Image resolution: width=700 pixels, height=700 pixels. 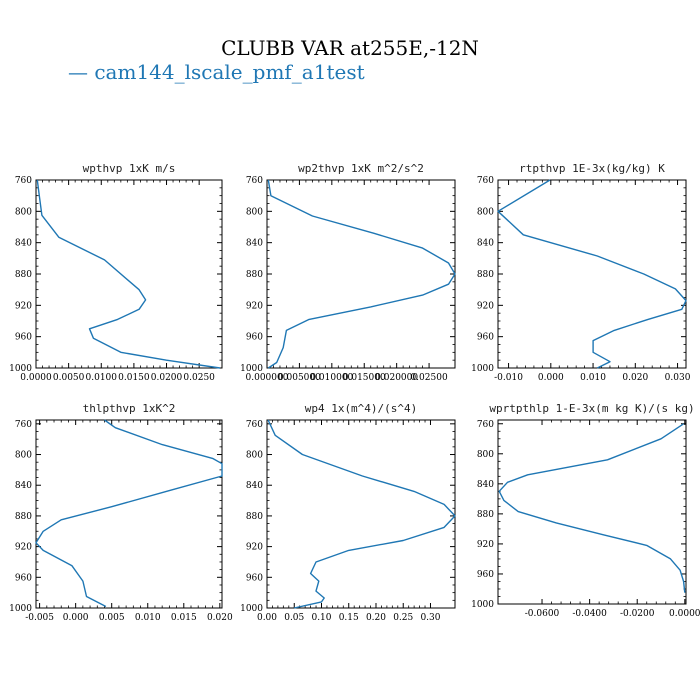 I want to click on x-tick-label: 0.020000, so click(x=396, y=378).